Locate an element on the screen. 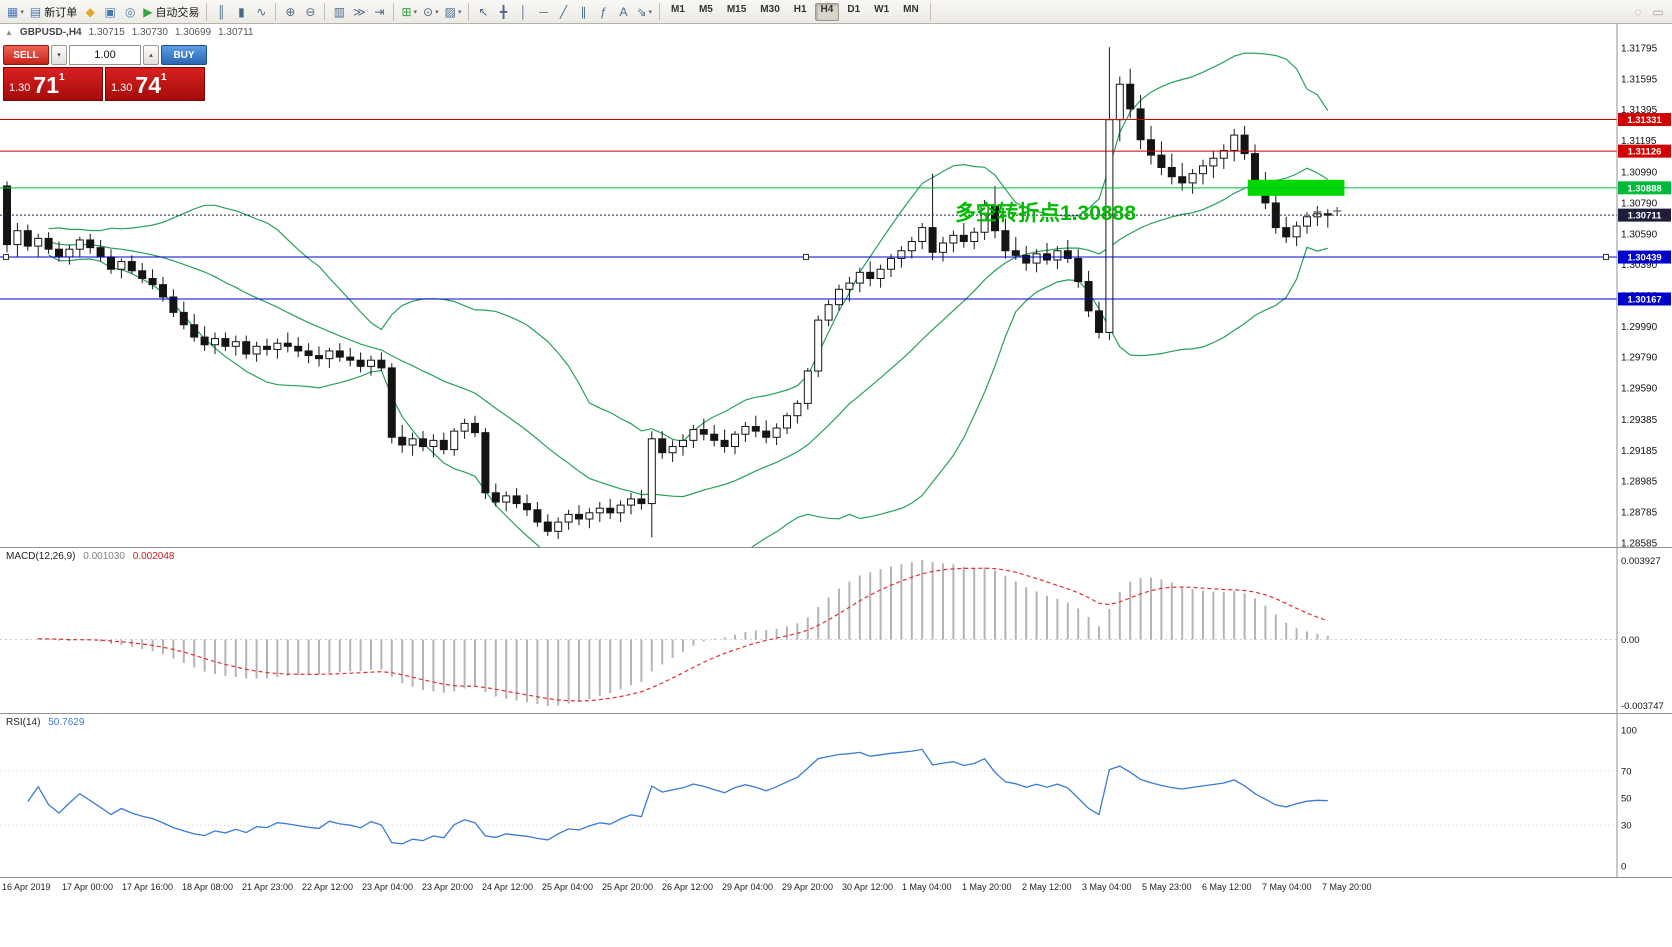 Image resolution: width=1672 pixels, height=947 pixels. buy-button: BUY is located at coordinates (184, 55).